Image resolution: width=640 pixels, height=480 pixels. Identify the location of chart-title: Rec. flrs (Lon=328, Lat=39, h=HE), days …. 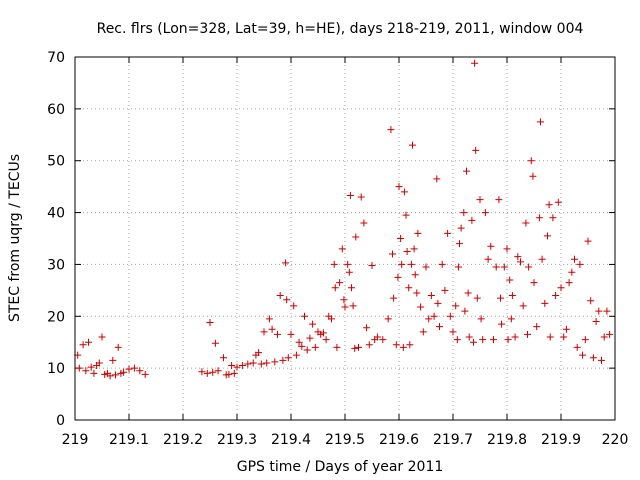
(340, 29).